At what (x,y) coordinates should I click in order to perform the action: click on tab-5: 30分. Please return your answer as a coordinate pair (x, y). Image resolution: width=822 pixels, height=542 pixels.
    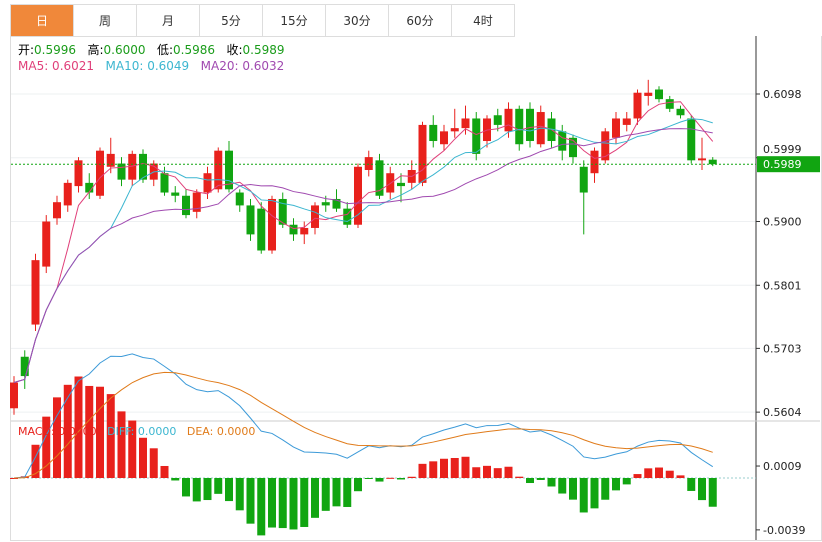
    Looking at the image, I should click on (357, 20).